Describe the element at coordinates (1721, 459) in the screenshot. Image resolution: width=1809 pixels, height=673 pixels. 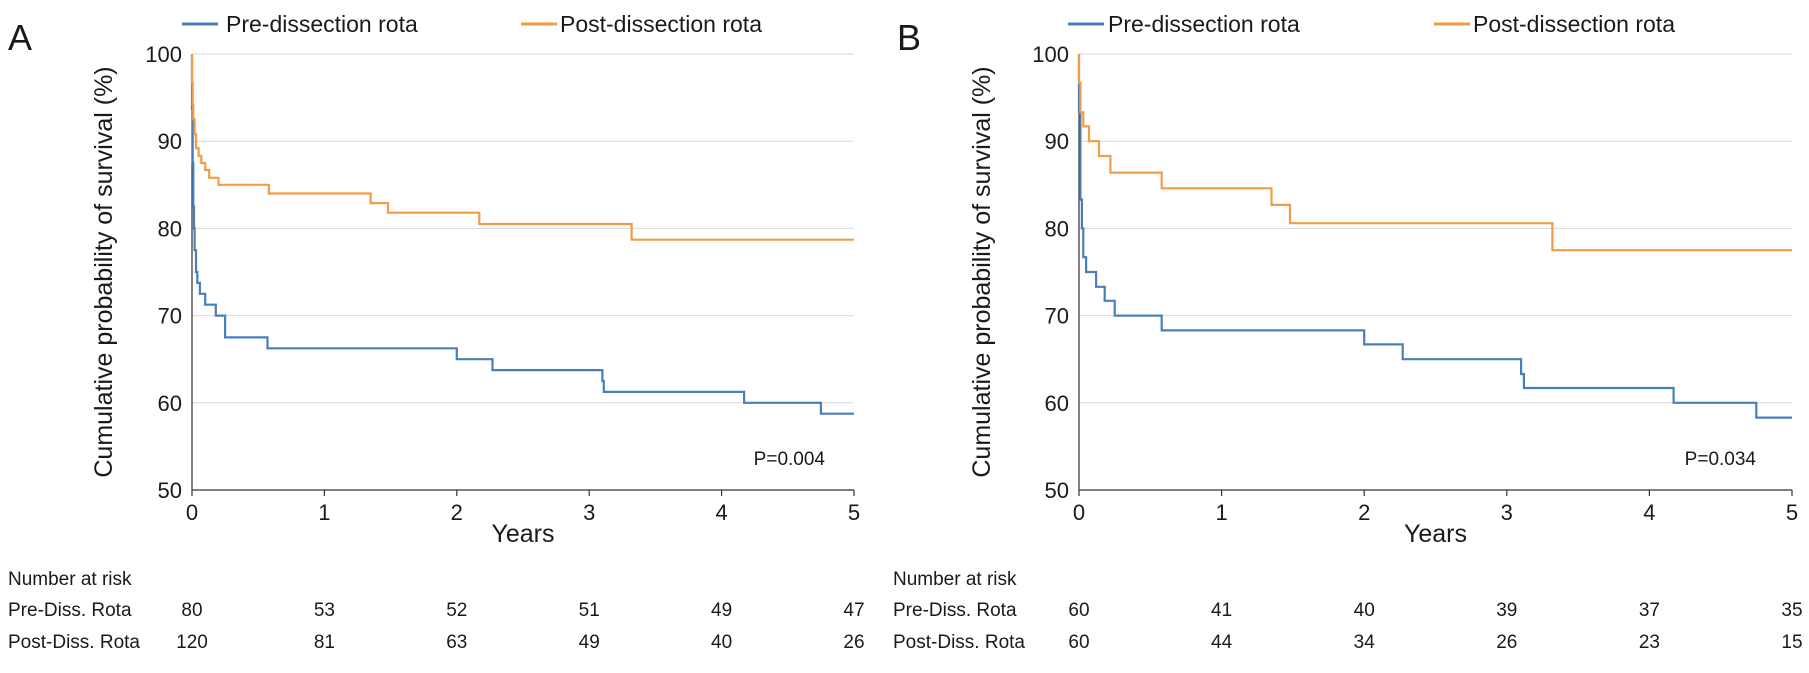
I see `p-value-annotation: P=0.034` at that location.